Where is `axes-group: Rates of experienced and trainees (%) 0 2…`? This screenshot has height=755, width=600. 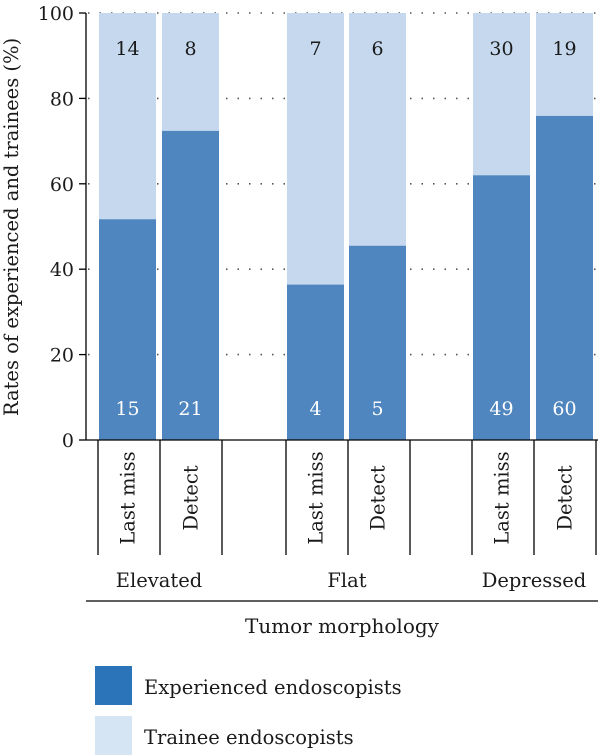
axes-group: Rates of experienced and trainees (%) 0 2… is located at coordinates (43, 227).